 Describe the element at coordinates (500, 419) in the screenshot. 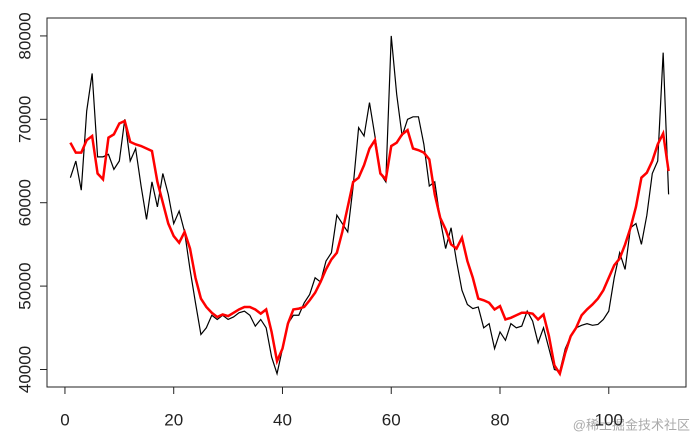

I see `x-tick-label: 80` at that location.